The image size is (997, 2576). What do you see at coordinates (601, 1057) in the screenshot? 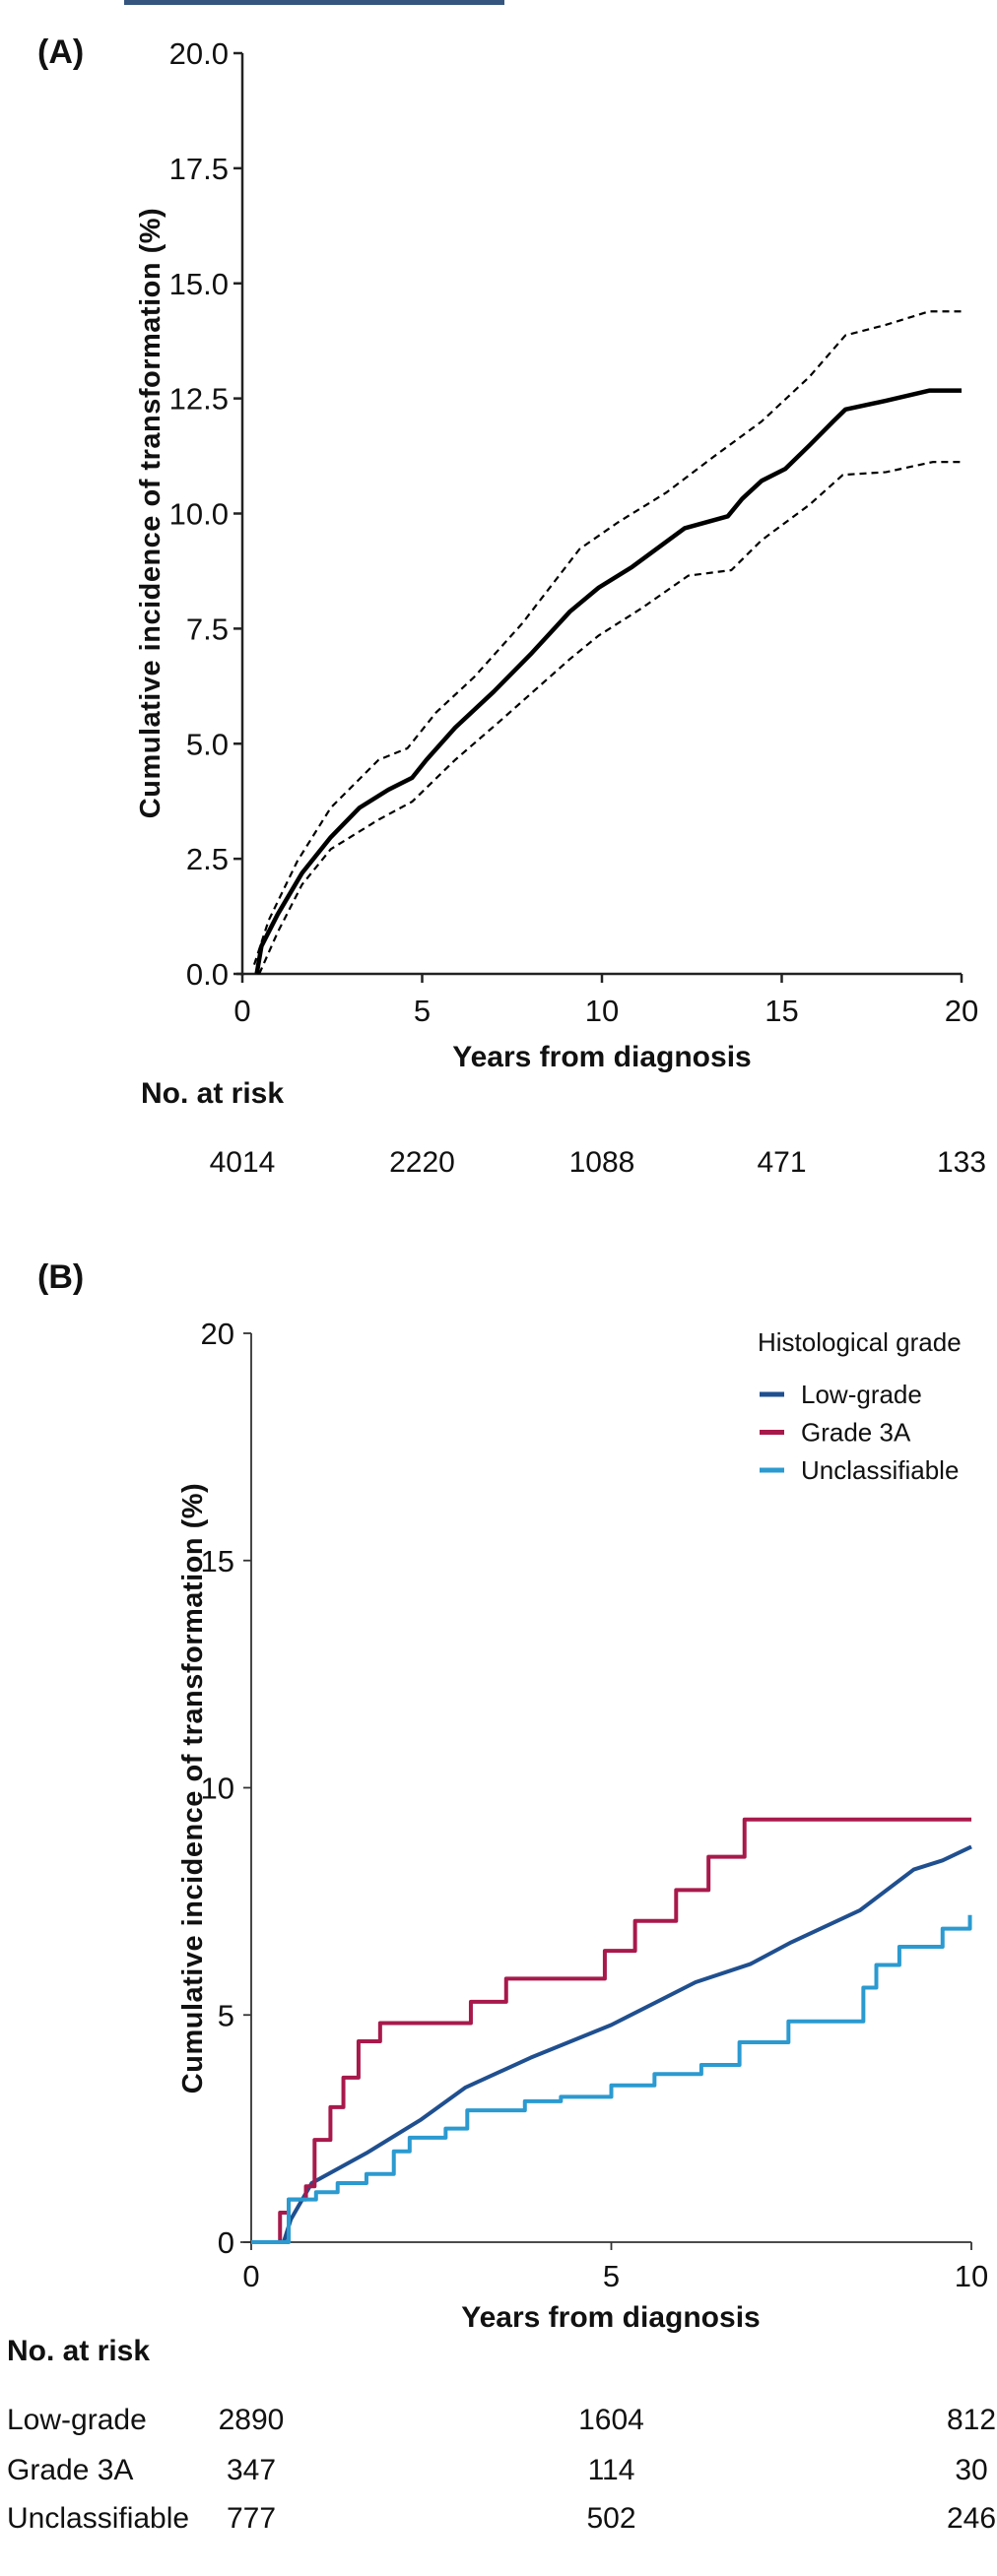
I see `x-axis-title-a: Years from diagnosis` at bounding box center [601, 1057].